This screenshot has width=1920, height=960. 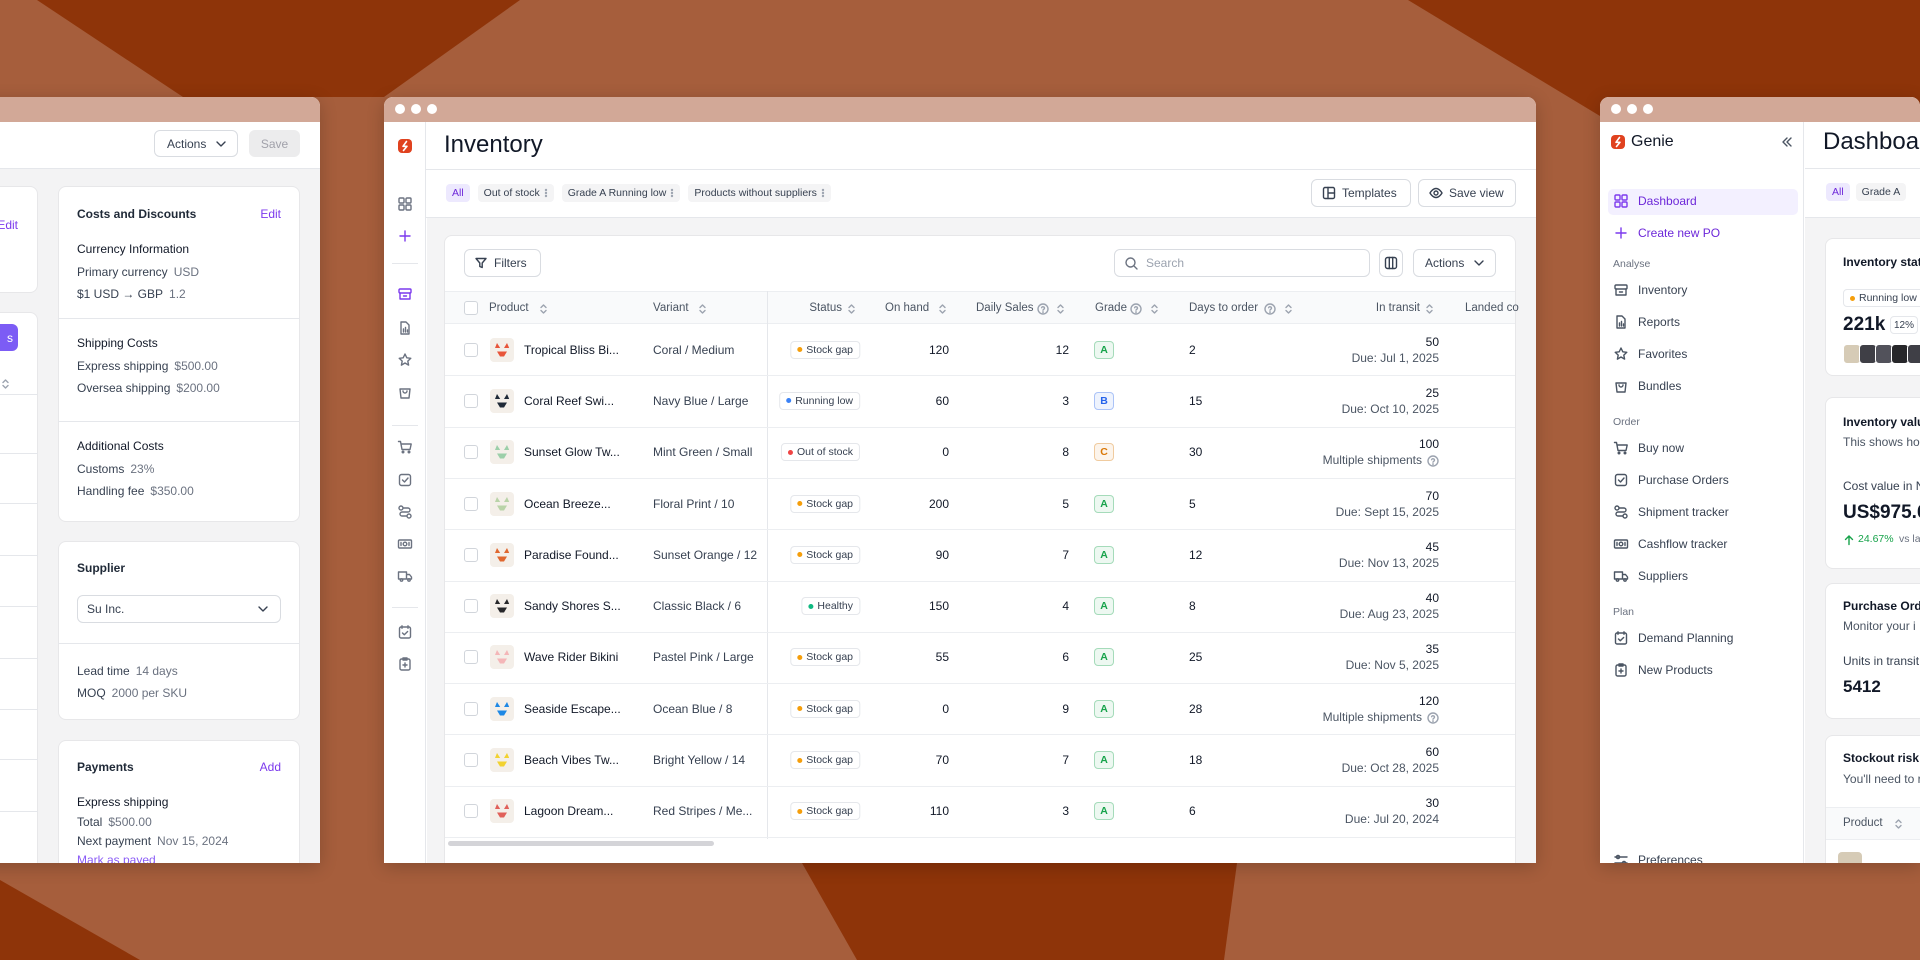 I want to click on filters-button, so click(x=502, y=263).